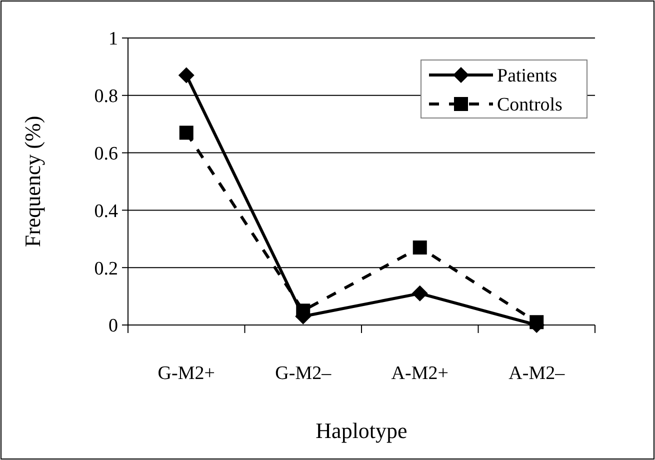  Describe the element at coordinates (529, 105) in the screenshot. I see `legend-label: Controls` at that location.